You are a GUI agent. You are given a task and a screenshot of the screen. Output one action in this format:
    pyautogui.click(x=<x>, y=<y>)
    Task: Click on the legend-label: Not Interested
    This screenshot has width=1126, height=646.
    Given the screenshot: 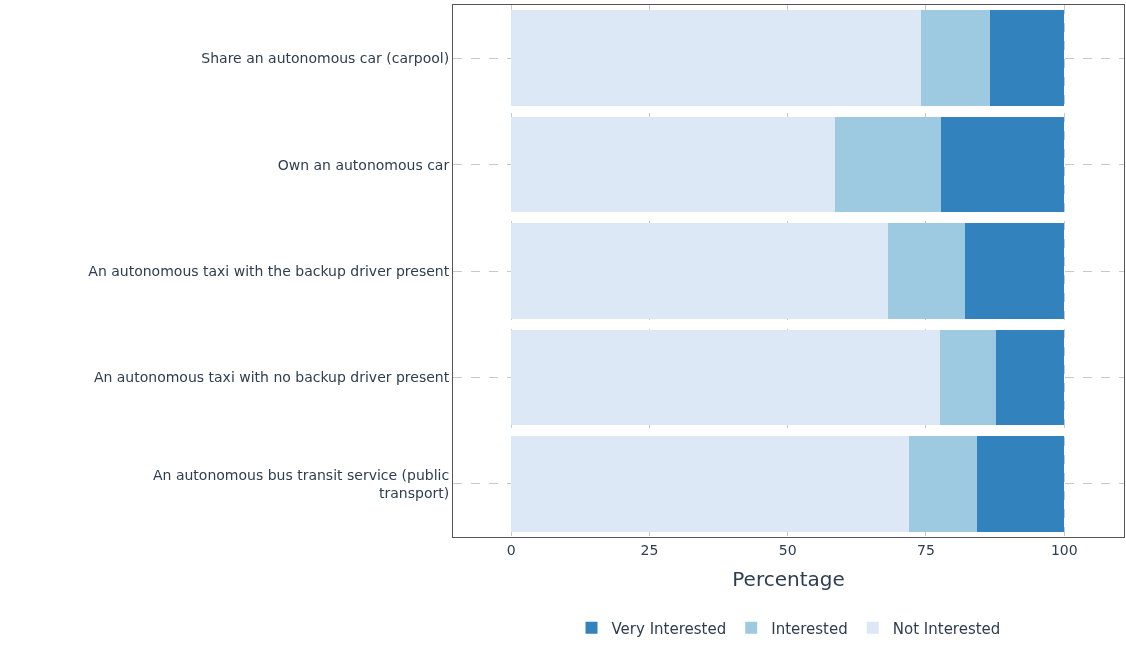 What is the action you would take?
    pyautogui.click(x=946, y=628)
    